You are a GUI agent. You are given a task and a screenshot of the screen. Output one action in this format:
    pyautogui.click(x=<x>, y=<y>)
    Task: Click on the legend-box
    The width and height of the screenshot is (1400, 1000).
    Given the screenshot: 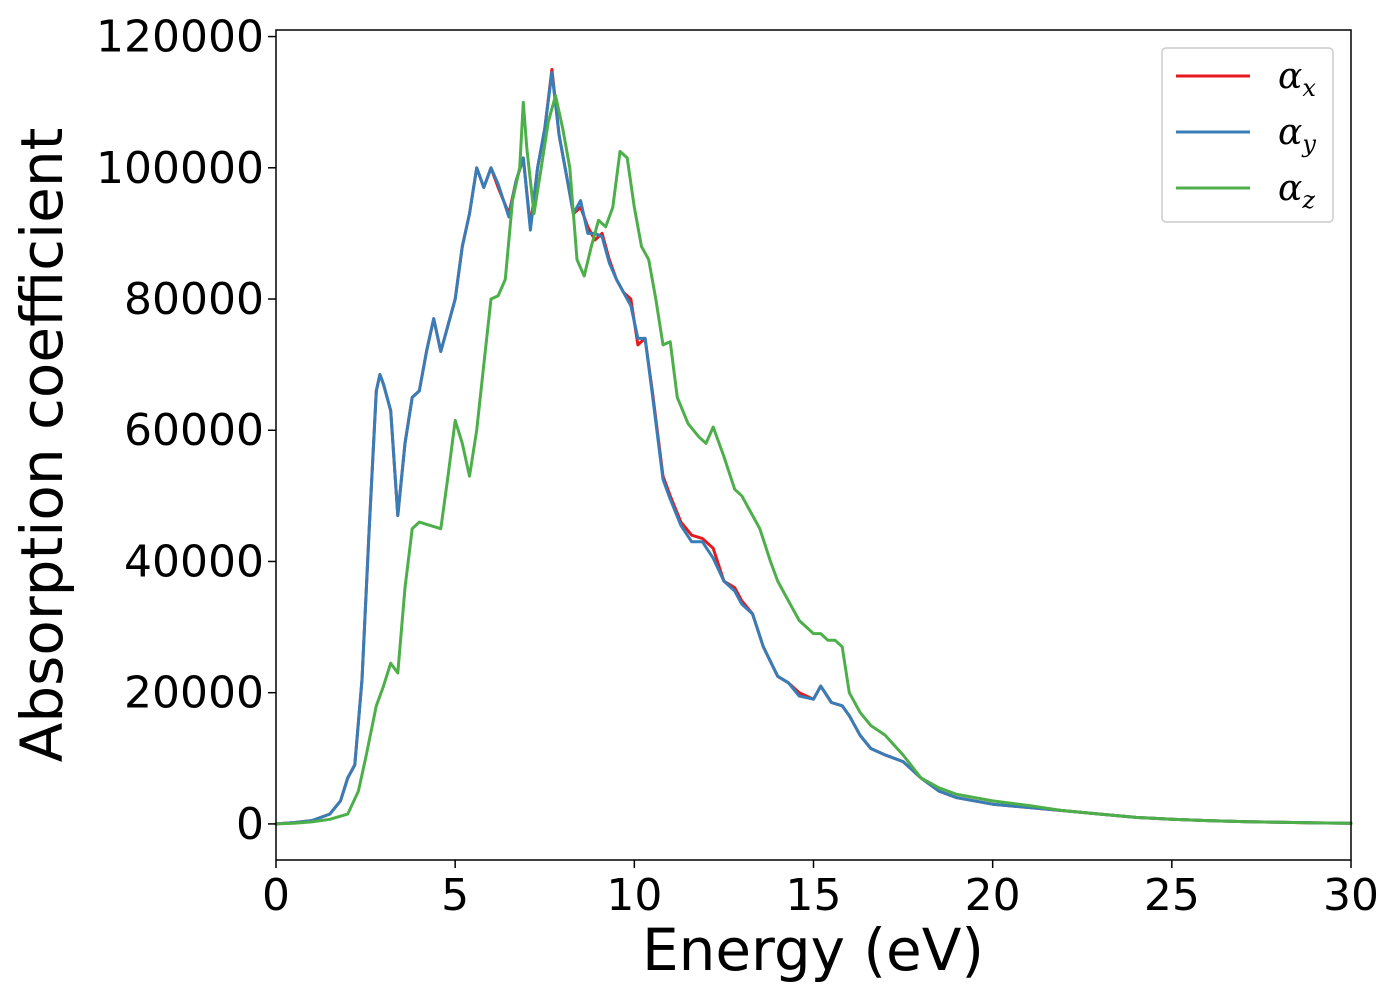 What is the action you would take?
    pyautogui.click(x=1247, y=135)
    